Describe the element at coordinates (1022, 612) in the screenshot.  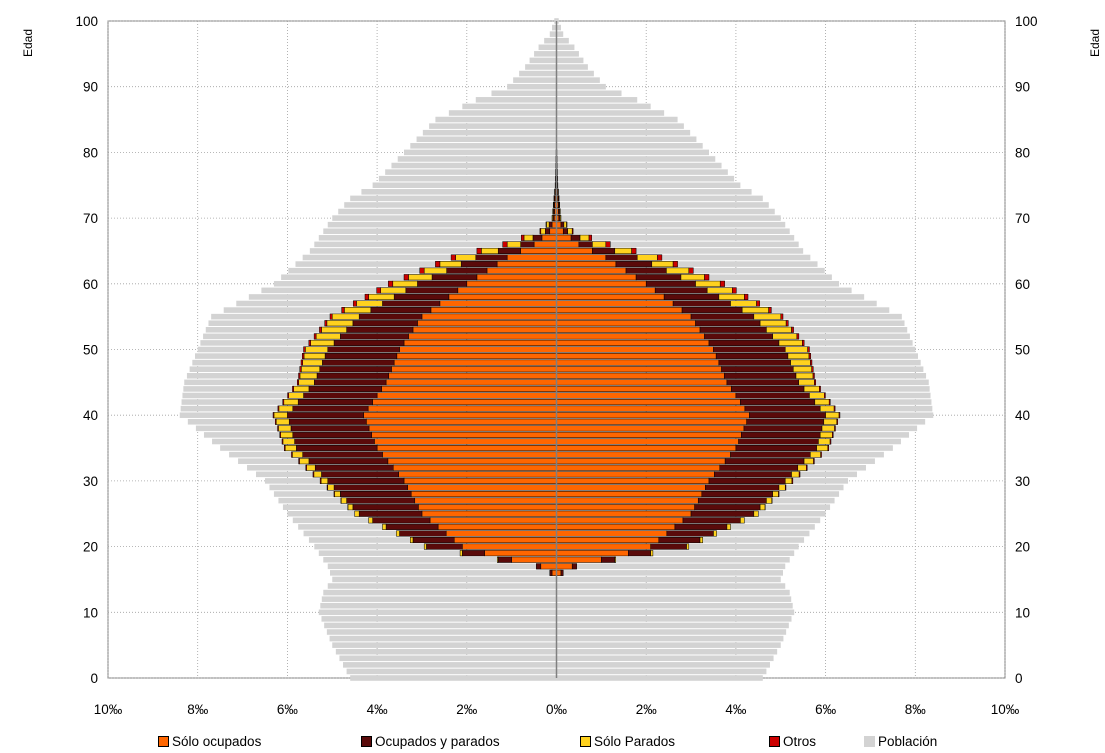
I see `y-tick-label-right: 10` at that location.